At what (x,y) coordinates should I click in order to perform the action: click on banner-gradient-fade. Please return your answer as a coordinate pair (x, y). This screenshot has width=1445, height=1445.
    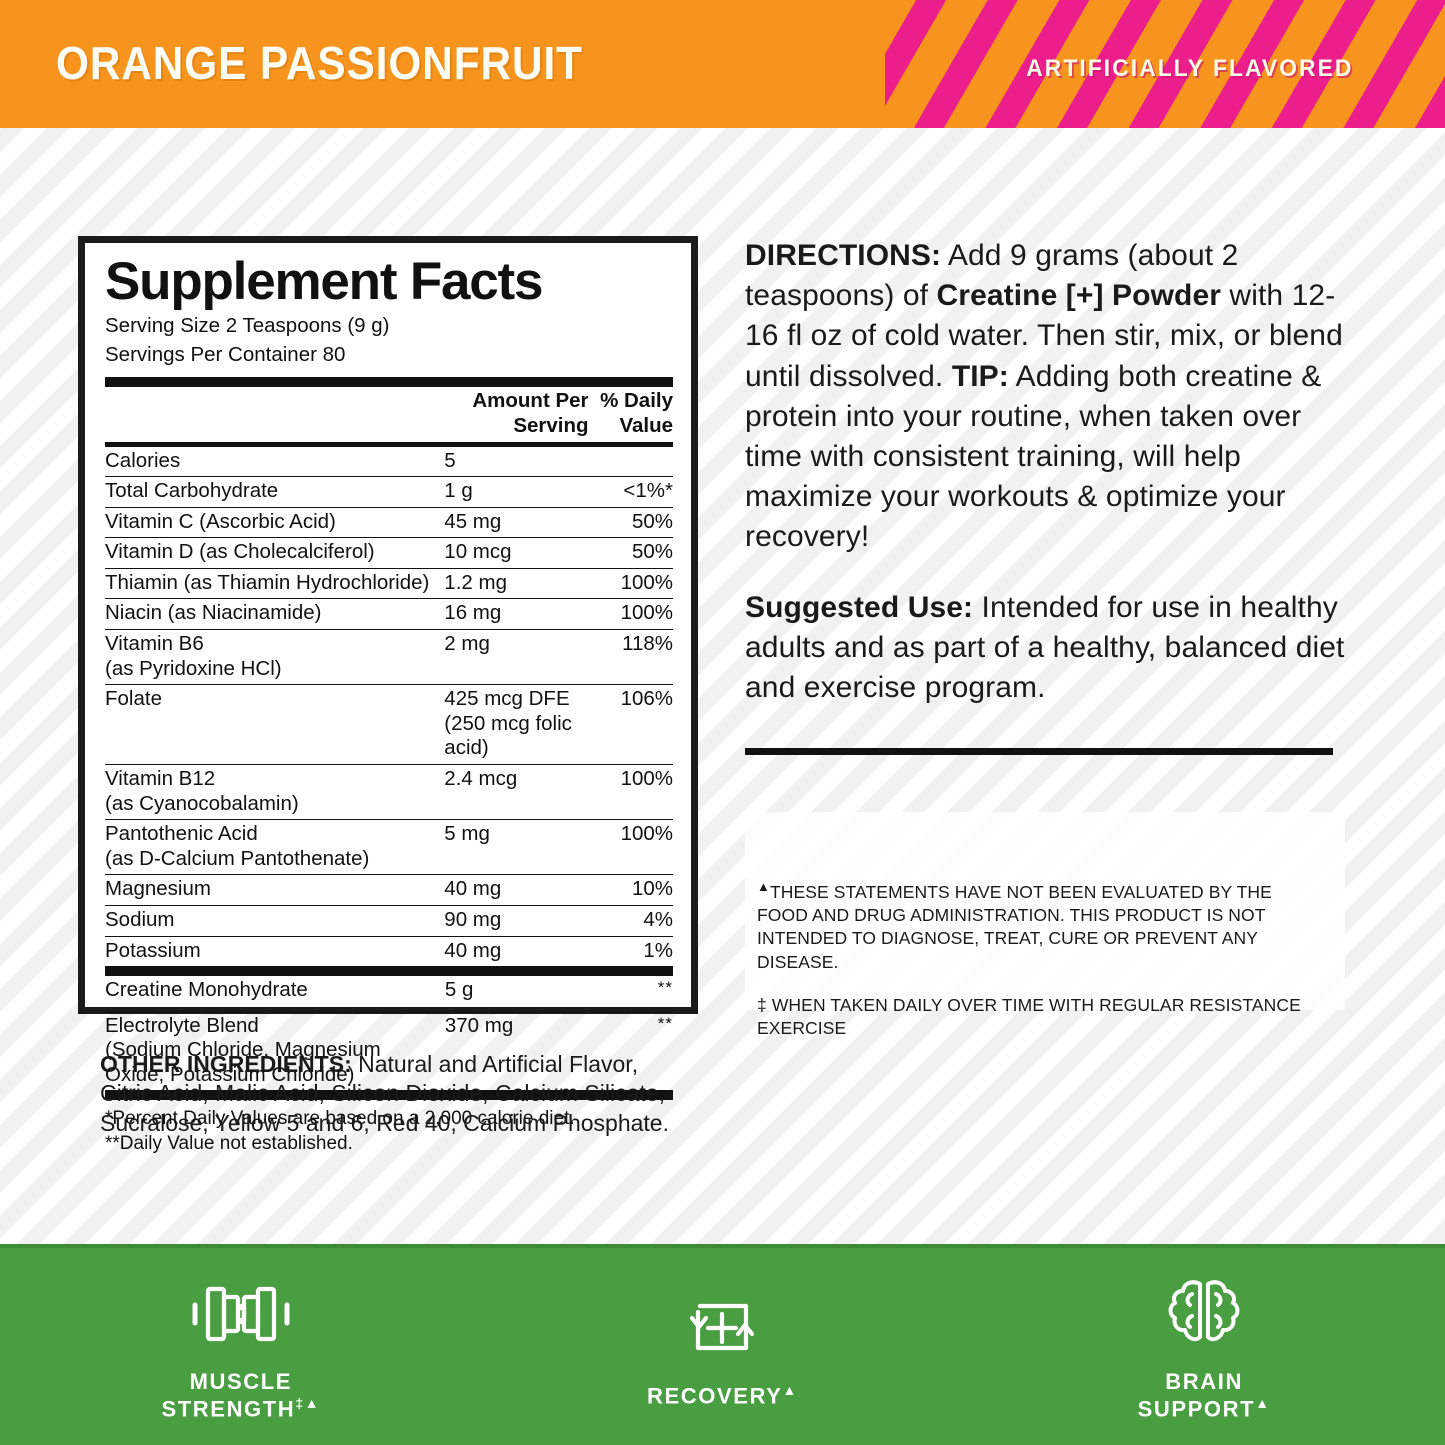
    Looking at the image, I should click on (70, 64).